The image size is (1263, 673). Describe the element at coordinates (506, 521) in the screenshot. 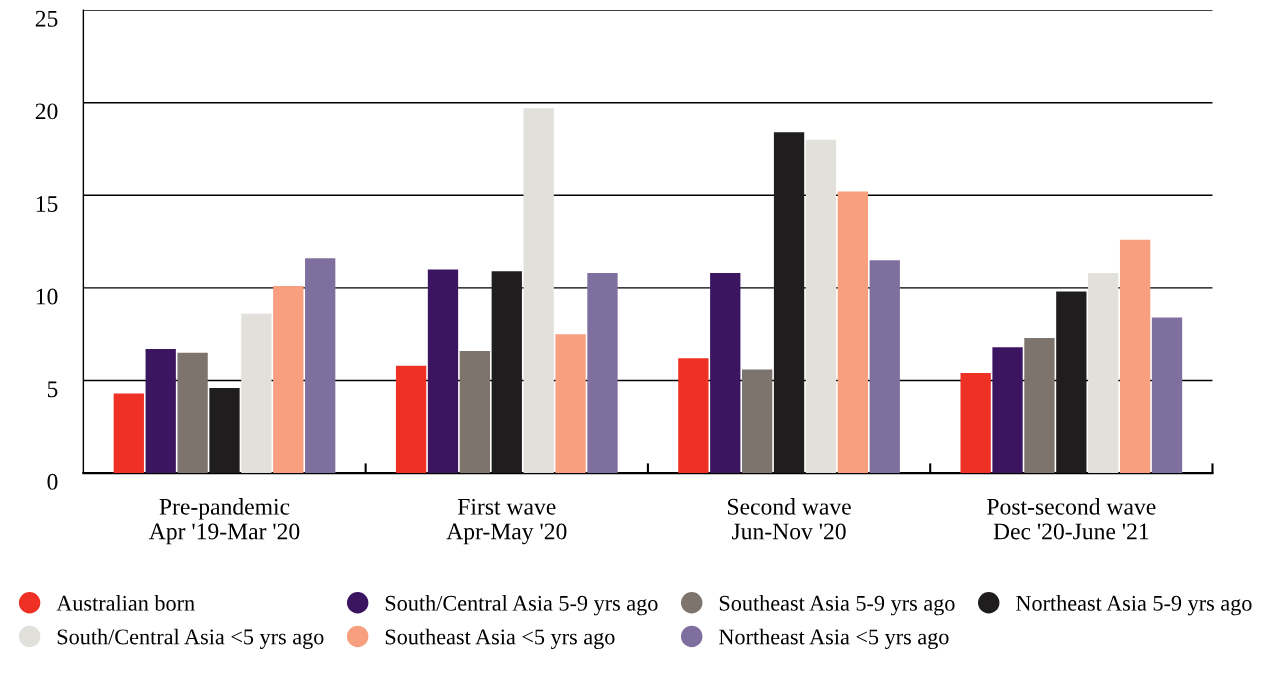

I see `x-tick-label: First wave Apr-May '20` at that location.